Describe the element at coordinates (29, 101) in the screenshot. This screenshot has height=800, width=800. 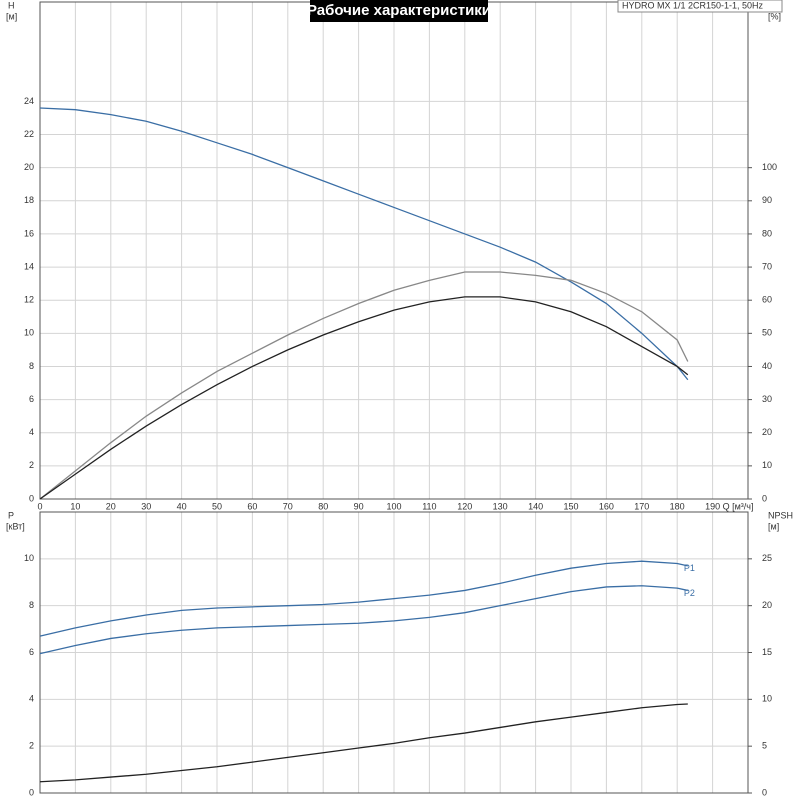
I see `y-tick-label: 24` at that location.